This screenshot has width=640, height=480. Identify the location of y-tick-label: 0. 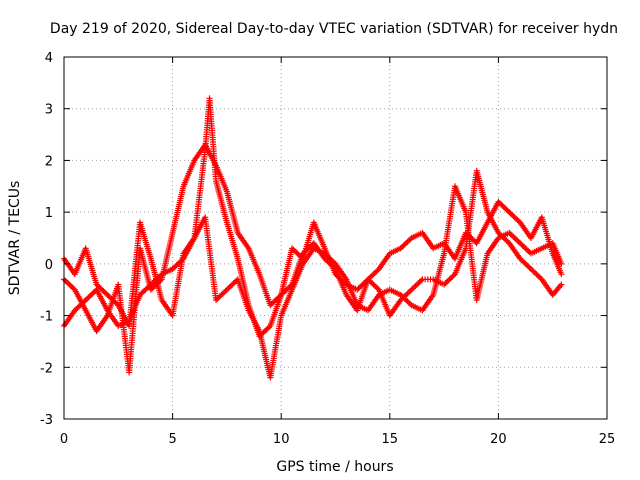
(49, 265).